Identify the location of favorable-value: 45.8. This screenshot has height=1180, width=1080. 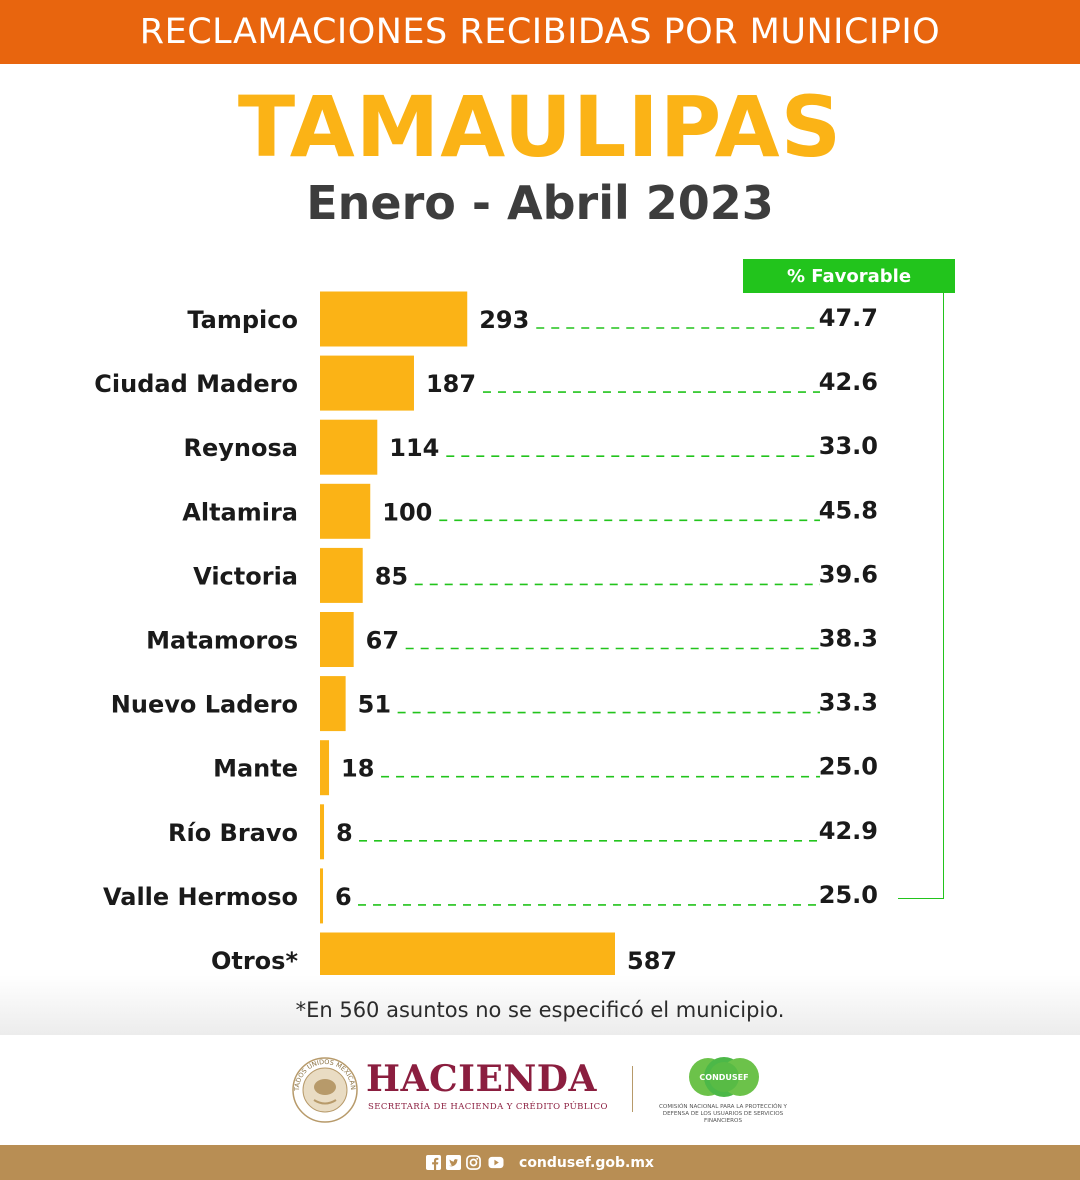
(848, 510).